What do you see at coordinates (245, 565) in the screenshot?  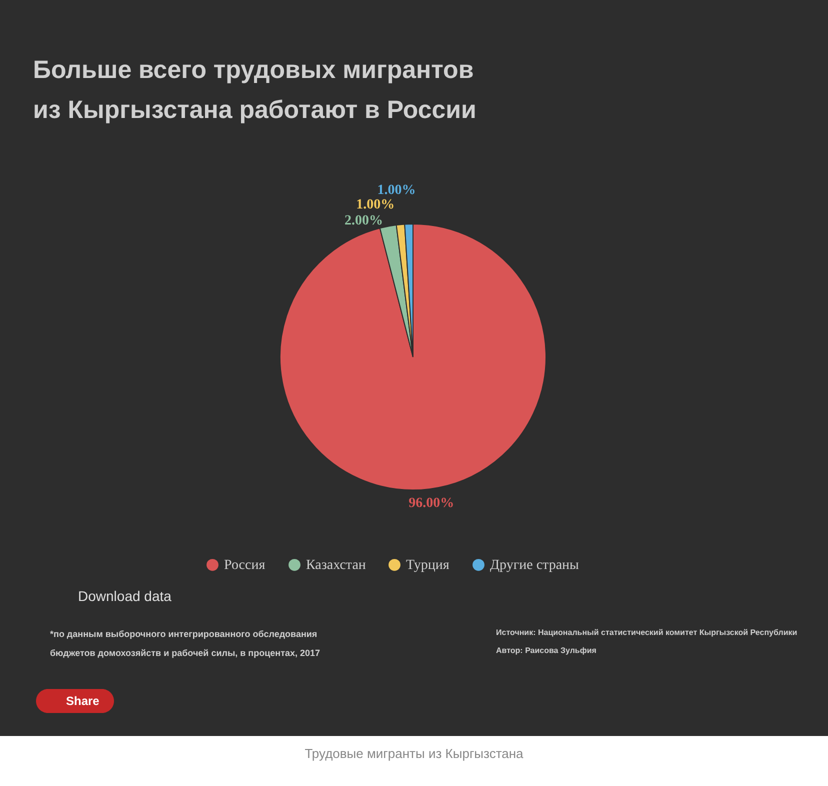 I see `legend-label: Россия` at bounding box center [245, 565].